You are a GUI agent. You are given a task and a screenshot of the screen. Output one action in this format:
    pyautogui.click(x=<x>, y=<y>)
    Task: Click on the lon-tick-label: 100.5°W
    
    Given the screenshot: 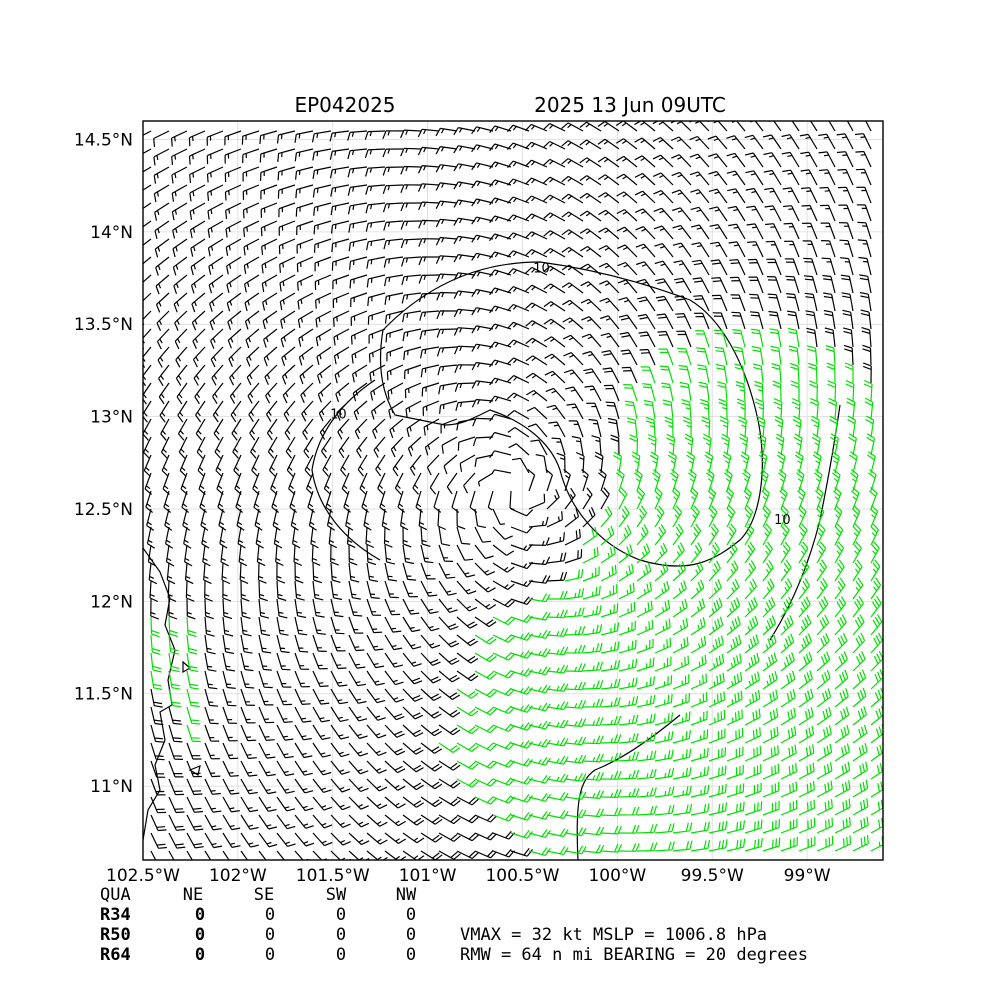 What is the action you would take?
    pyautogui.click(x=522, y=876)
    